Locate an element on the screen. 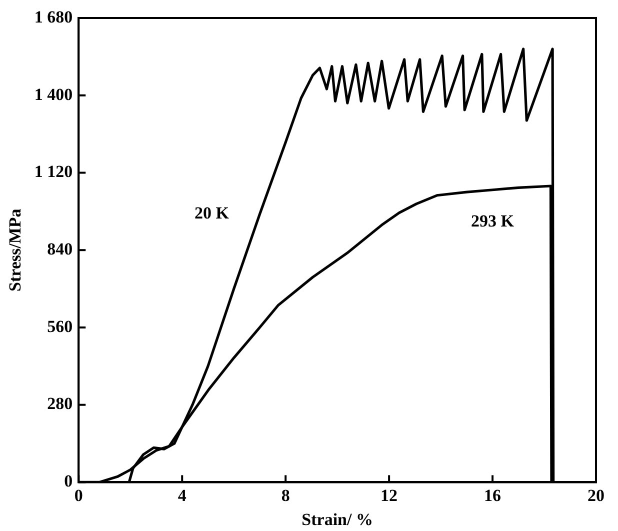 Image resolution: width=618 pixels, height=531 pixels. y-axis-title: Stress/MPa is located at coordinates (15, 250).